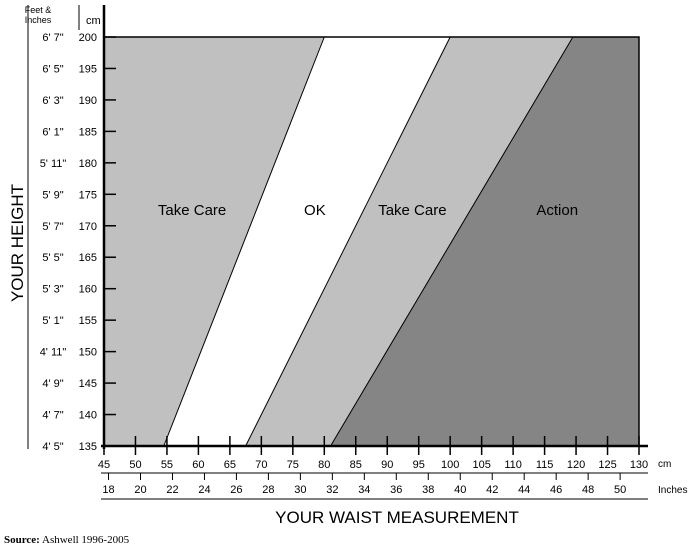  What do you see at coordinates (88, 227) in the screenshot?
I see `y-tick-label-cm-170: 170` at bounding box center [88, 227].